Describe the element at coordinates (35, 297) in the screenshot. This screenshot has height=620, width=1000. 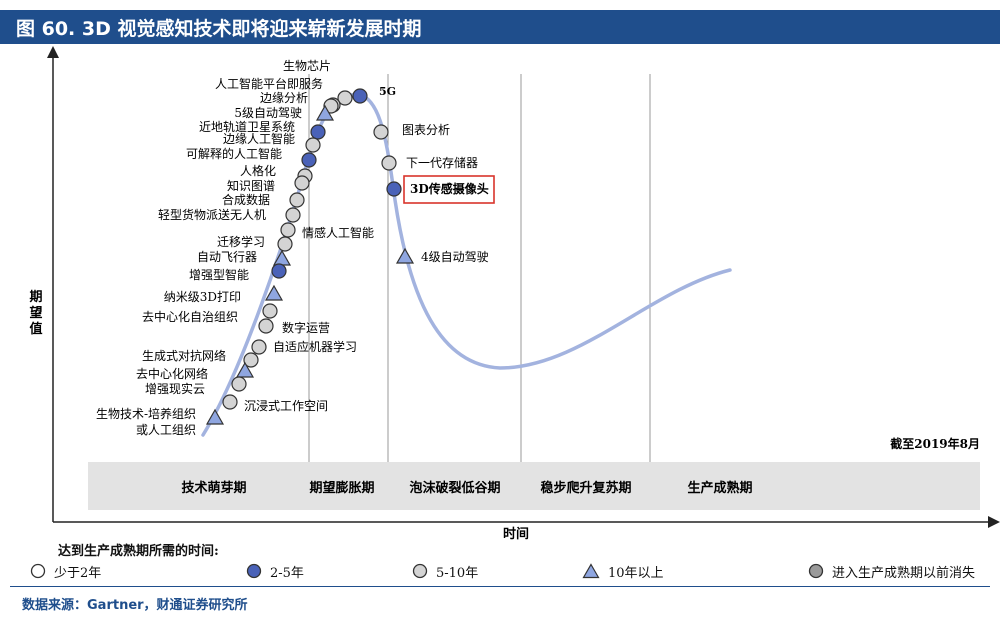
I see `y-axis-label-1: 期` at that location.